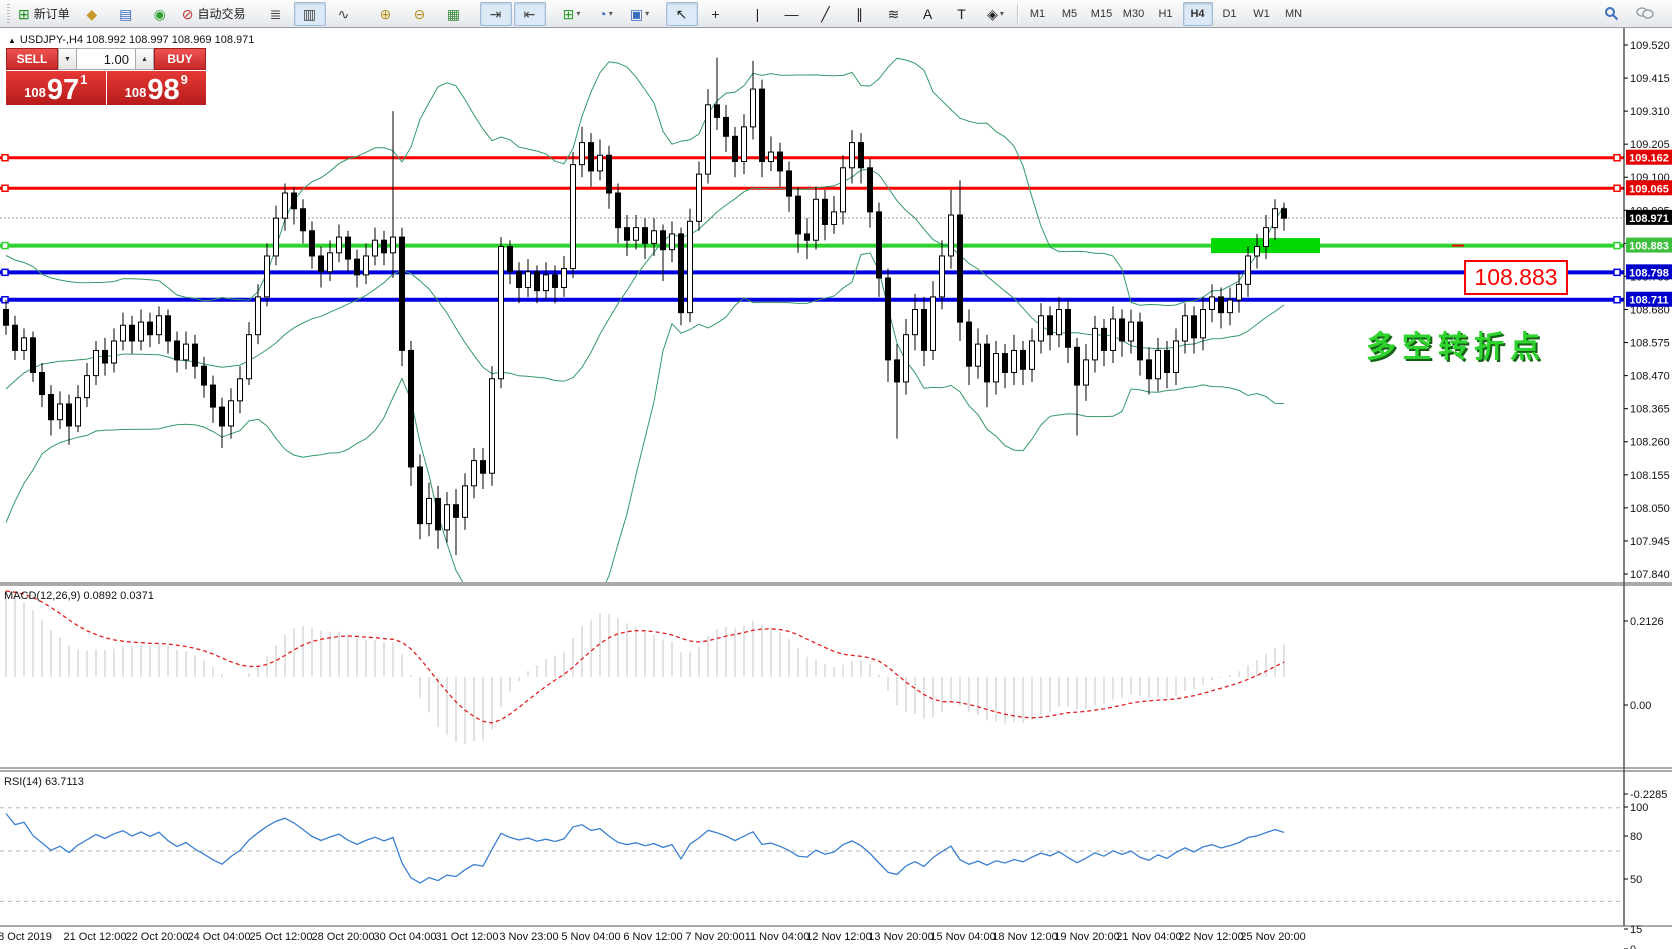 Image resolution: width=1672 pixels, height=949 pixels. What do you see at coordinates (640, 14) in the screenshot?
I see `templates-icon: ▣ ▾` at bounding box center [640, 14].